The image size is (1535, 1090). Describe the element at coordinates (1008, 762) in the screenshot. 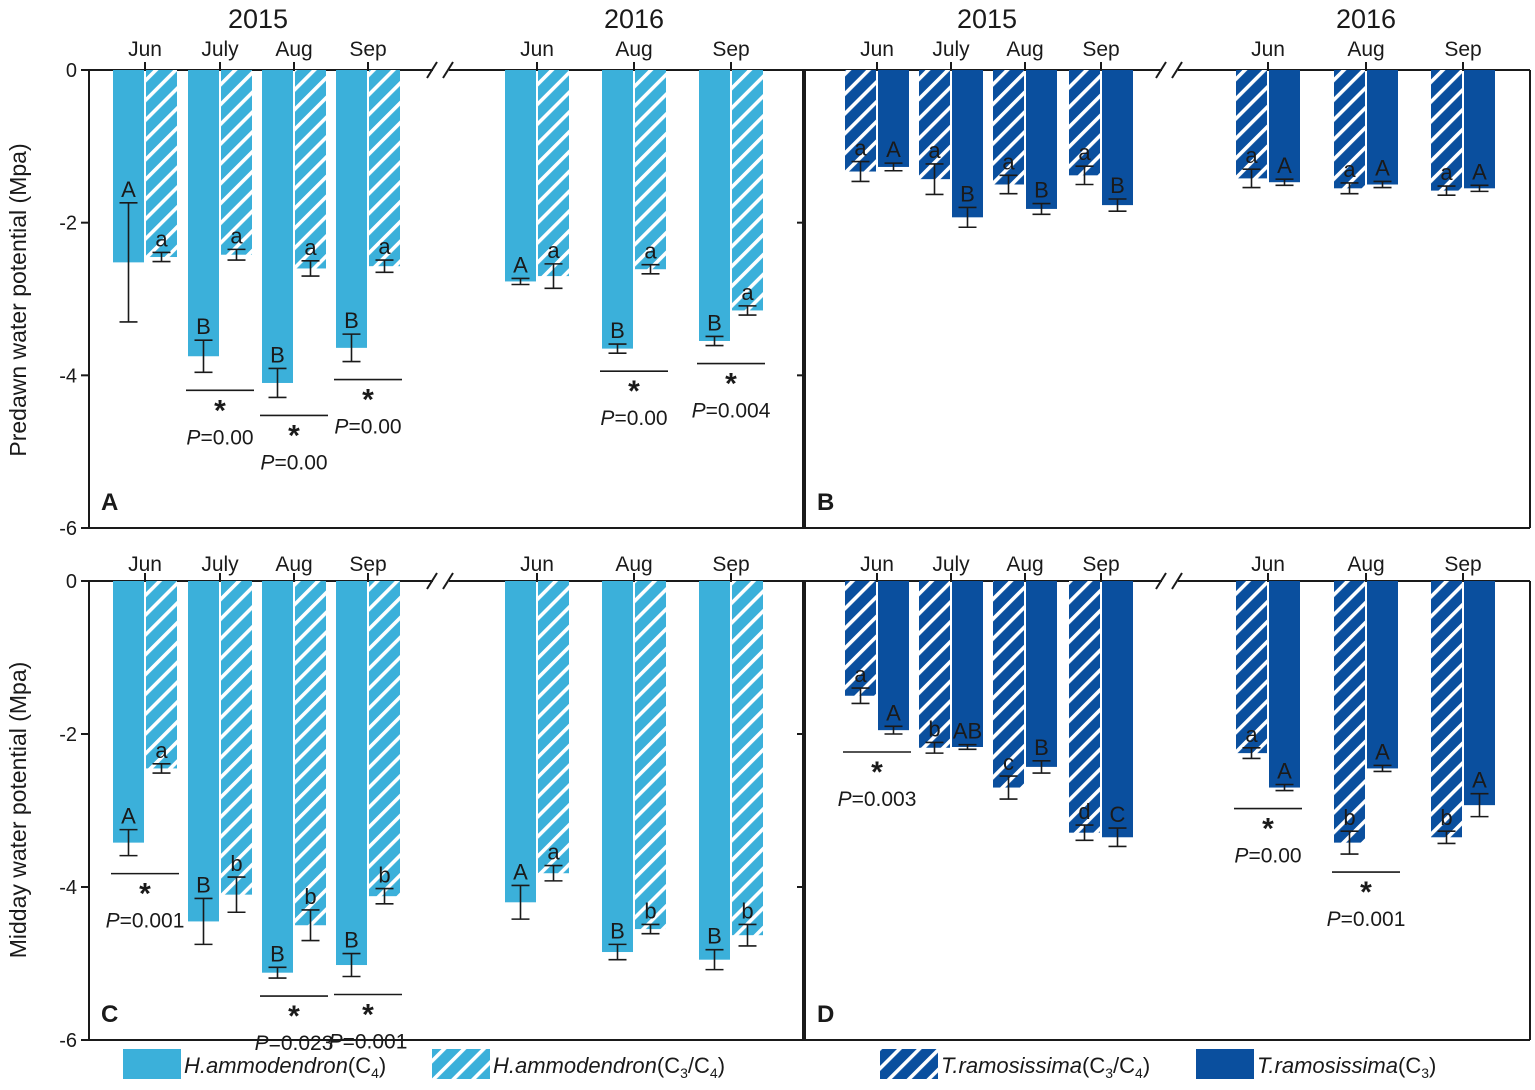

I see `significance-letter: c` at that location.